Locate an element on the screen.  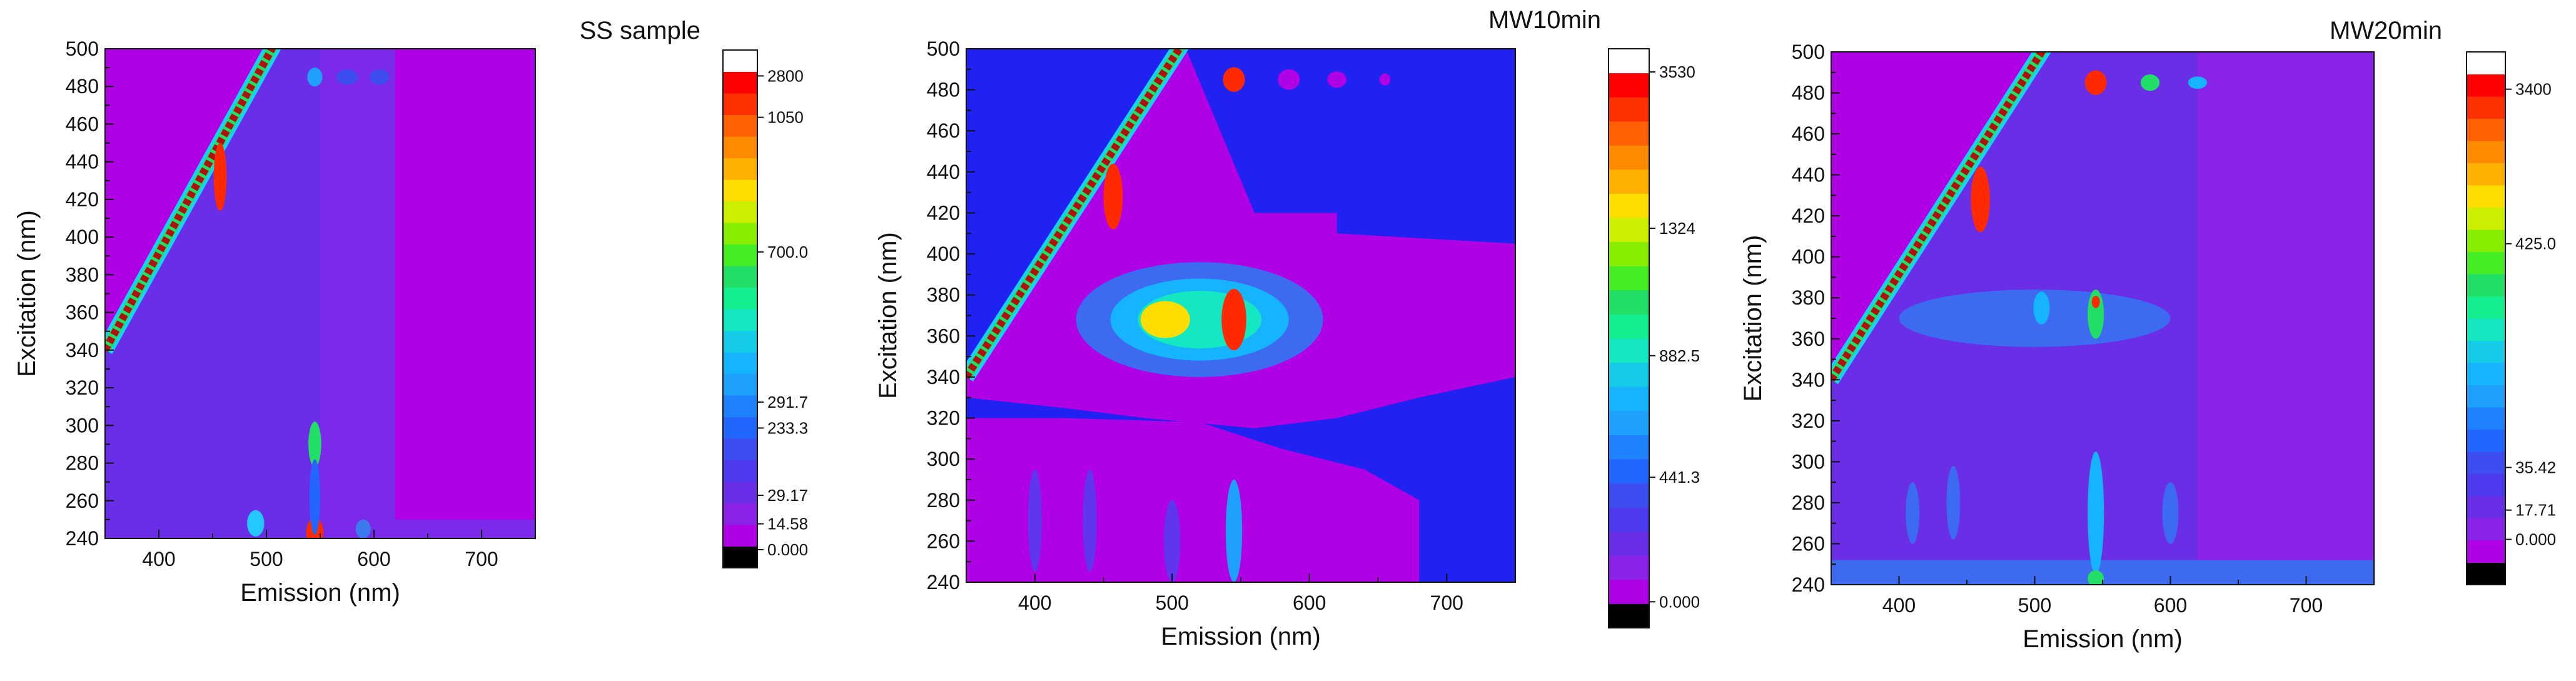
colorbar: 3530 1324 882.5 441.3 0.000 is located at coordinates (1654, 338).